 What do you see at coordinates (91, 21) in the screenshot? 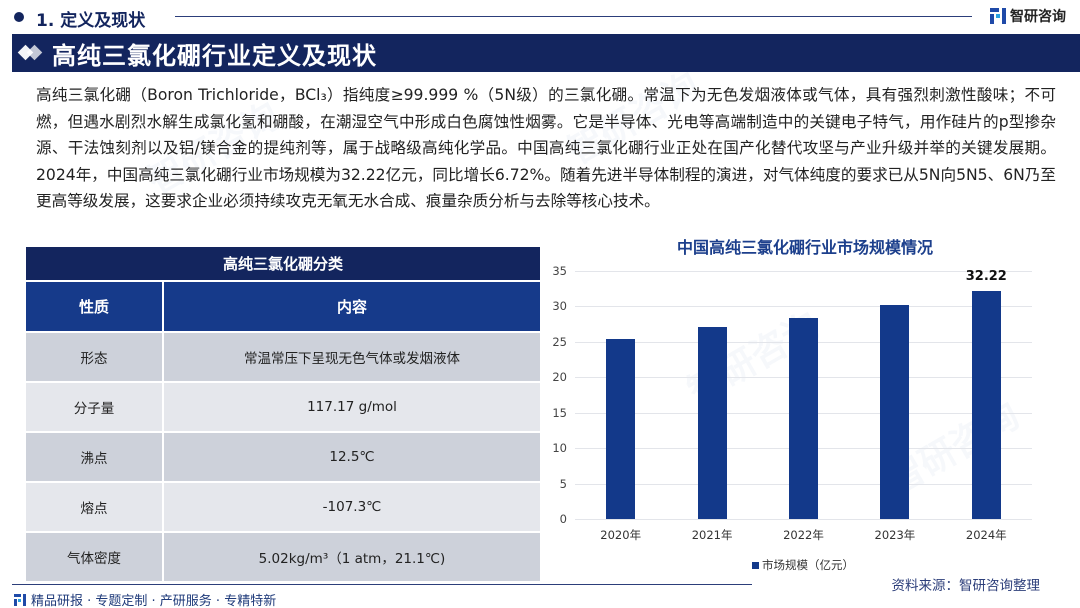
I see `section-heading: 1. 定义及现状` at bounding box center [91, 21].